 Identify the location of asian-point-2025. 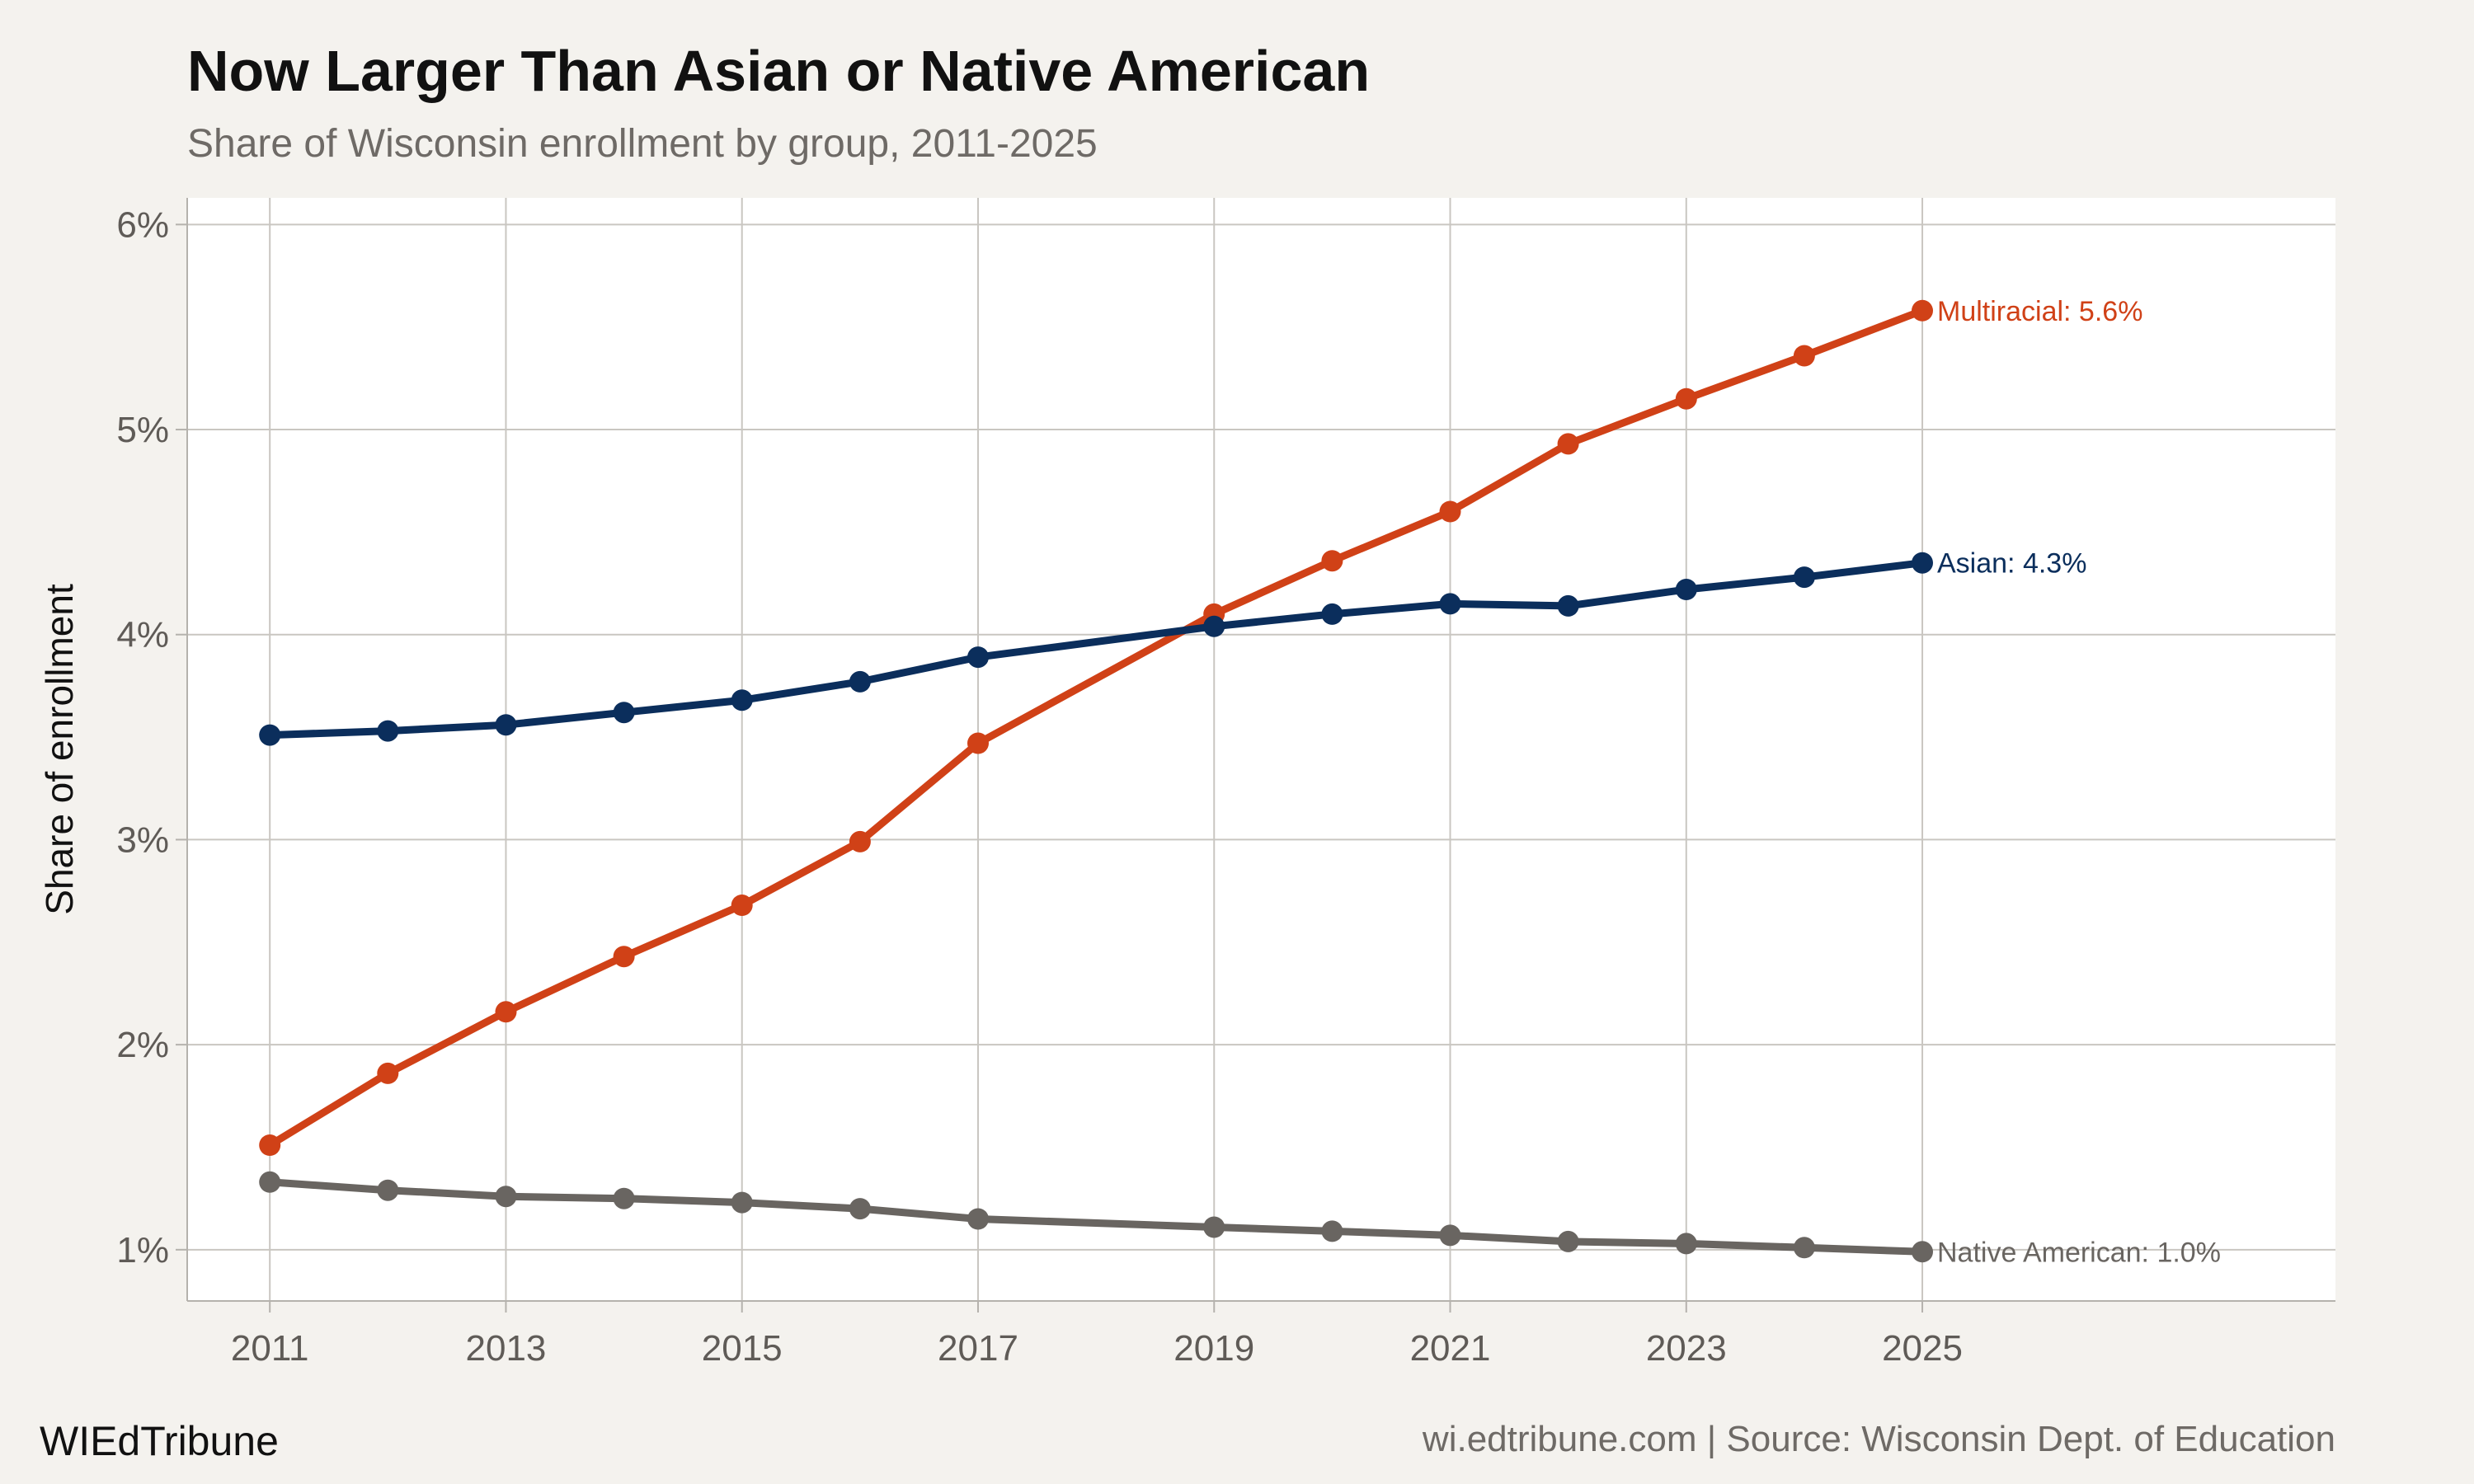
(1922, 563).